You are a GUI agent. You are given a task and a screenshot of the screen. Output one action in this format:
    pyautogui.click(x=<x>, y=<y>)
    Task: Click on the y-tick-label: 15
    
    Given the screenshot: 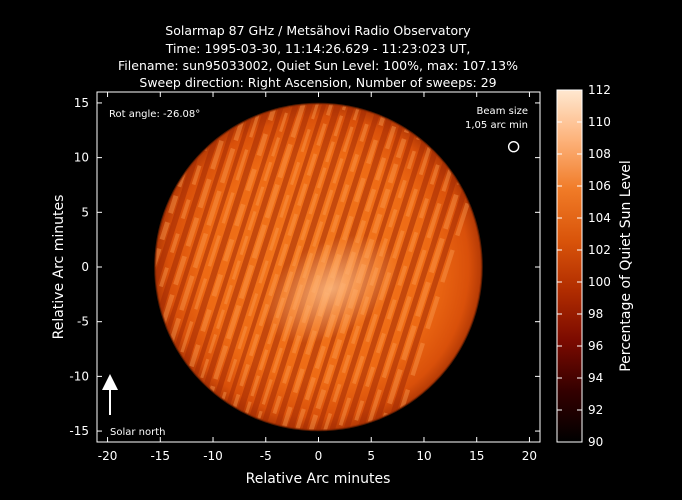 What is the action you would take?
    pyautogui.click(x=81, y=103)
    